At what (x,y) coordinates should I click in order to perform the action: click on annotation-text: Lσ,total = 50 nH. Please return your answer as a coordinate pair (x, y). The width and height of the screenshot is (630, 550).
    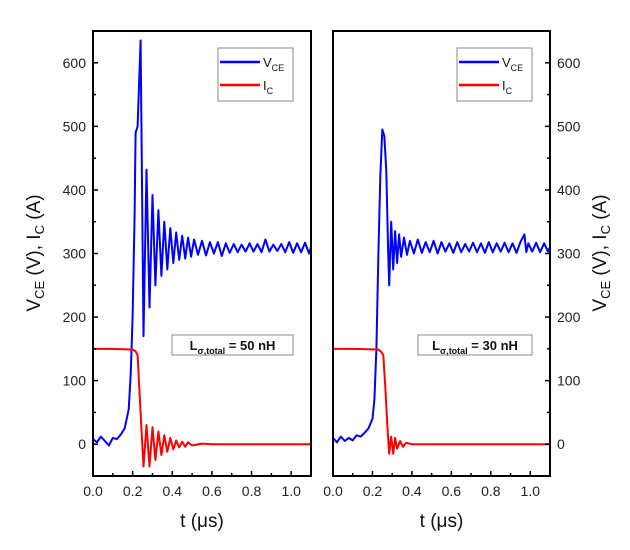
    Looking at the image, I should click on (233, 347).